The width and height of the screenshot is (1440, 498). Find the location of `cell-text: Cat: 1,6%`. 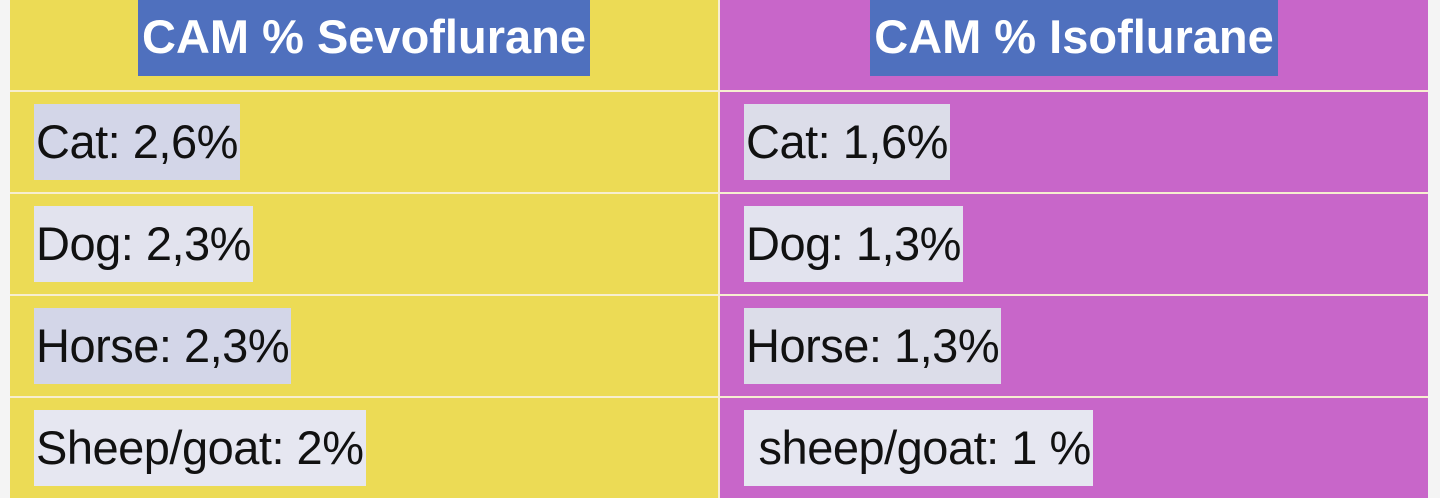

cell-text: Cat: 1,6% is located at coordinates (847, 142).